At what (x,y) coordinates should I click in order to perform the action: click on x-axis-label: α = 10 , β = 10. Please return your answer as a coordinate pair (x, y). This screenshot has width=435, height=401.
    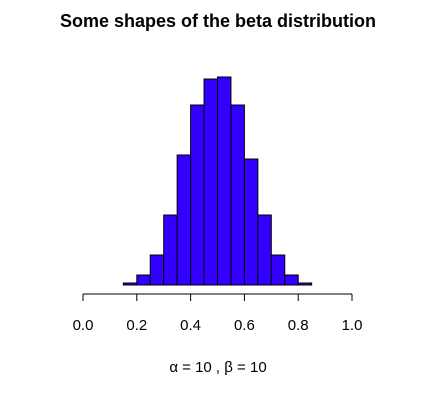
    Looking at the image, I should click on (217, 367).